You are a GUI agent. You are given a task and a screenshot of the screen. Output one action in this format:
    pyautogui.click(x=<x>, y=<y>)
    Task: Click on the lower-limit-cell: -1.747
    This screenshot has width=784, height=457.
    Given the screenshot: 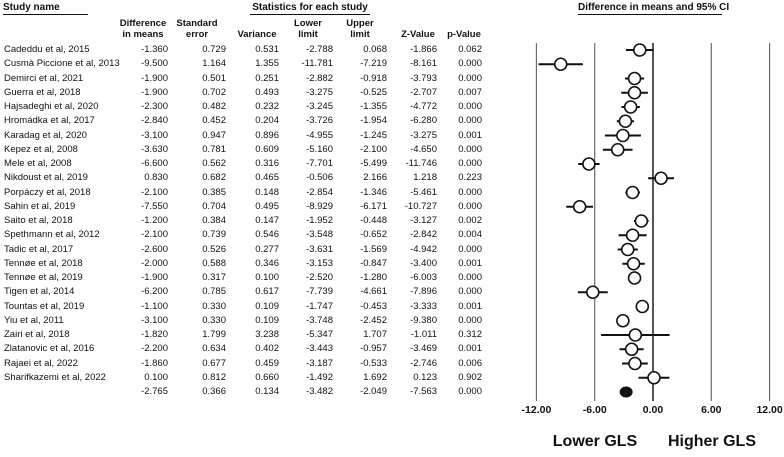 What is the action you would take?
    pyautogui.click(x=319, y=306)
    